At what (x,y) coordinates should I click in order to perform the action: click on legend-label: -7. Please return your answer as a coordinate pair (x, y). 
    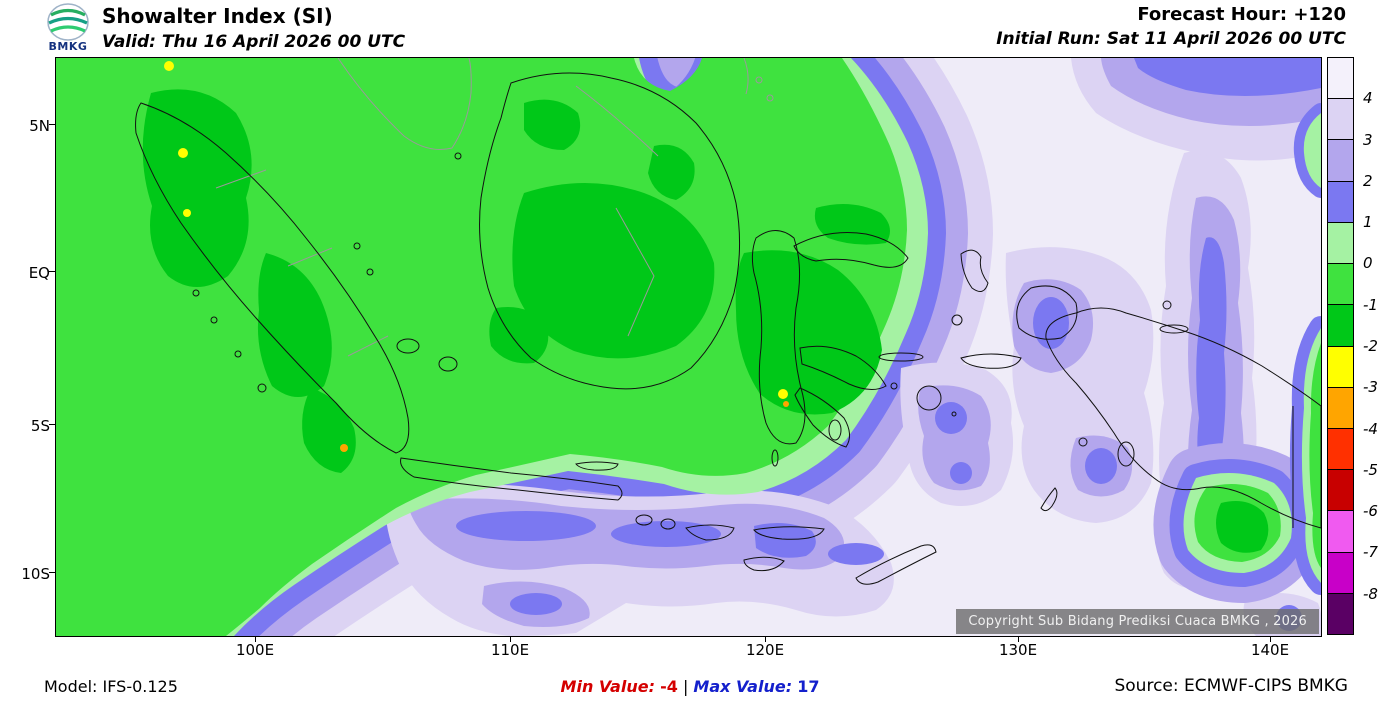
    Looking at the image, I should click on (1370, 552).